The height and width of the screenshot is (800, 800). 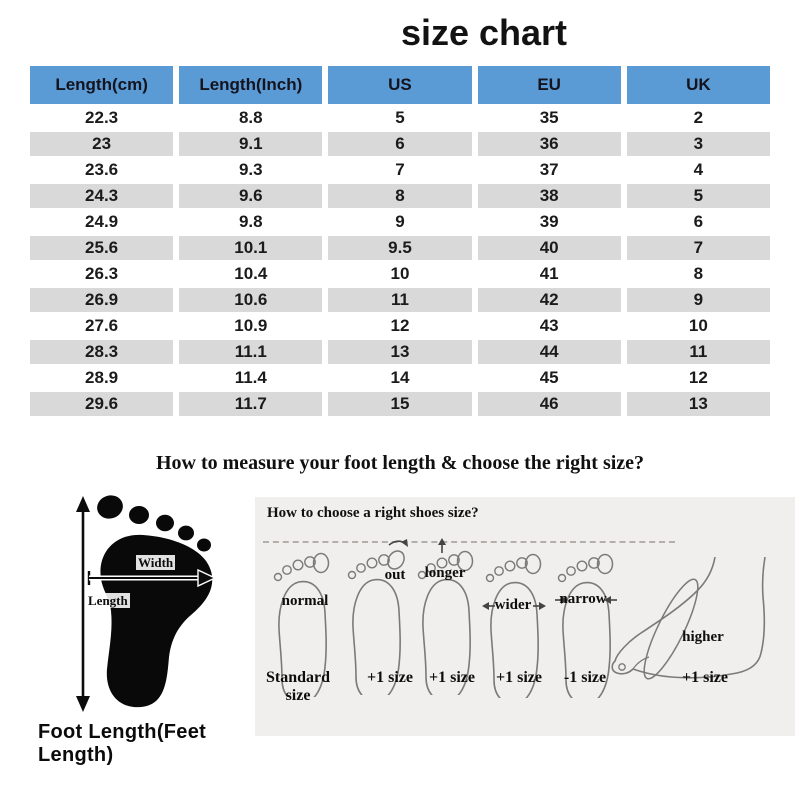 What do you see at coordinates (251, 222) in the screenshot?
I see `table-cell: 9.8` at bounding box center [251, 222].